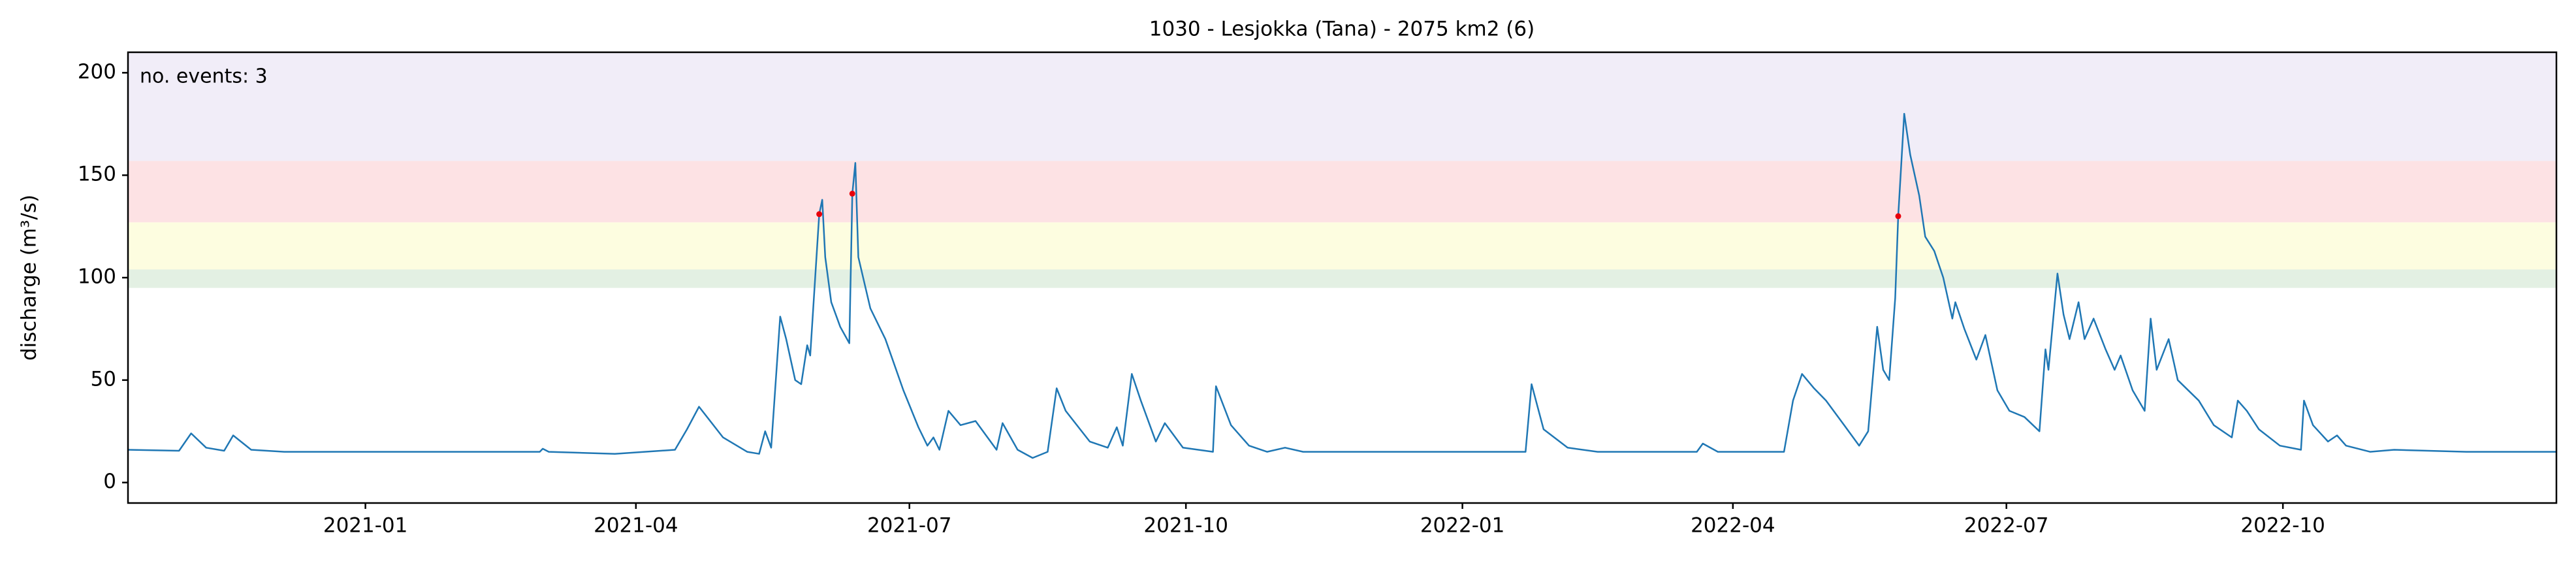 The width and height of the screenshot is (2576, 569). I want to click on x-tick-label: 2021-04, so click(636, 526).